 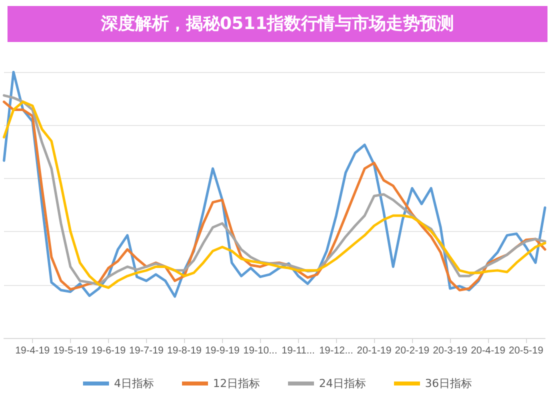 What do you see at coordinates (32, 351) in the screenshot?
I see `x-tick-label: 19-4-19` at bounding box center [32, 351].